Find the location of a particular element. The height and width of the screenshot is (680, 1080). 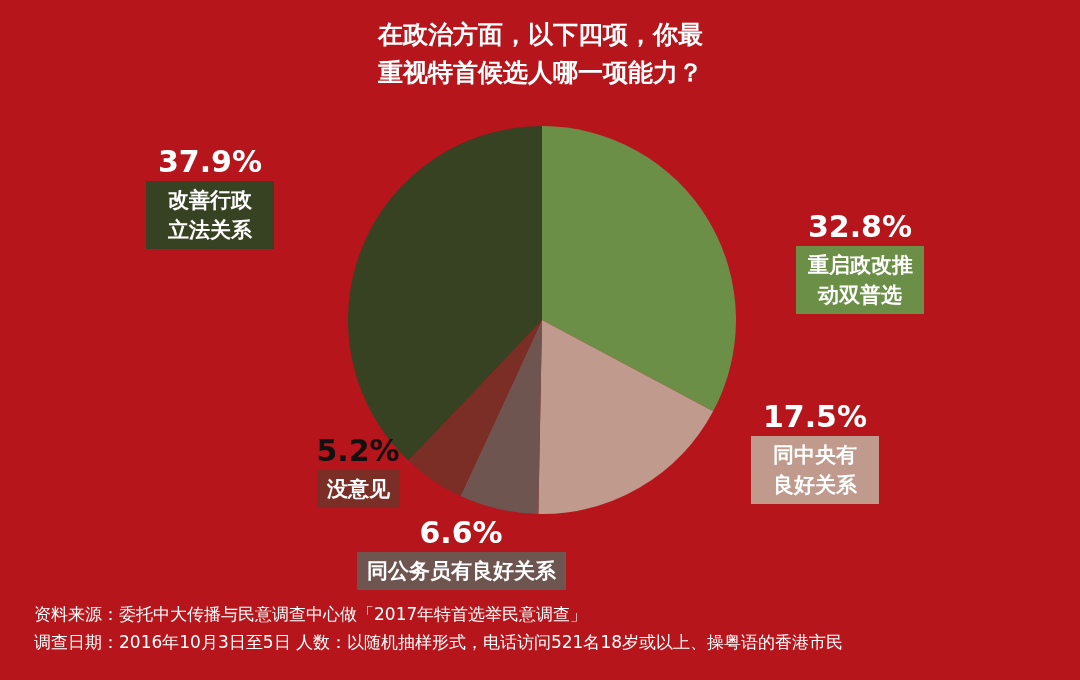

text: 调查日期：2016年10月3日至5日 人数：以随机抽样形式，电话访问521名18岁或以上、操粤语的香港市民 is located at coordinates (439, 642).